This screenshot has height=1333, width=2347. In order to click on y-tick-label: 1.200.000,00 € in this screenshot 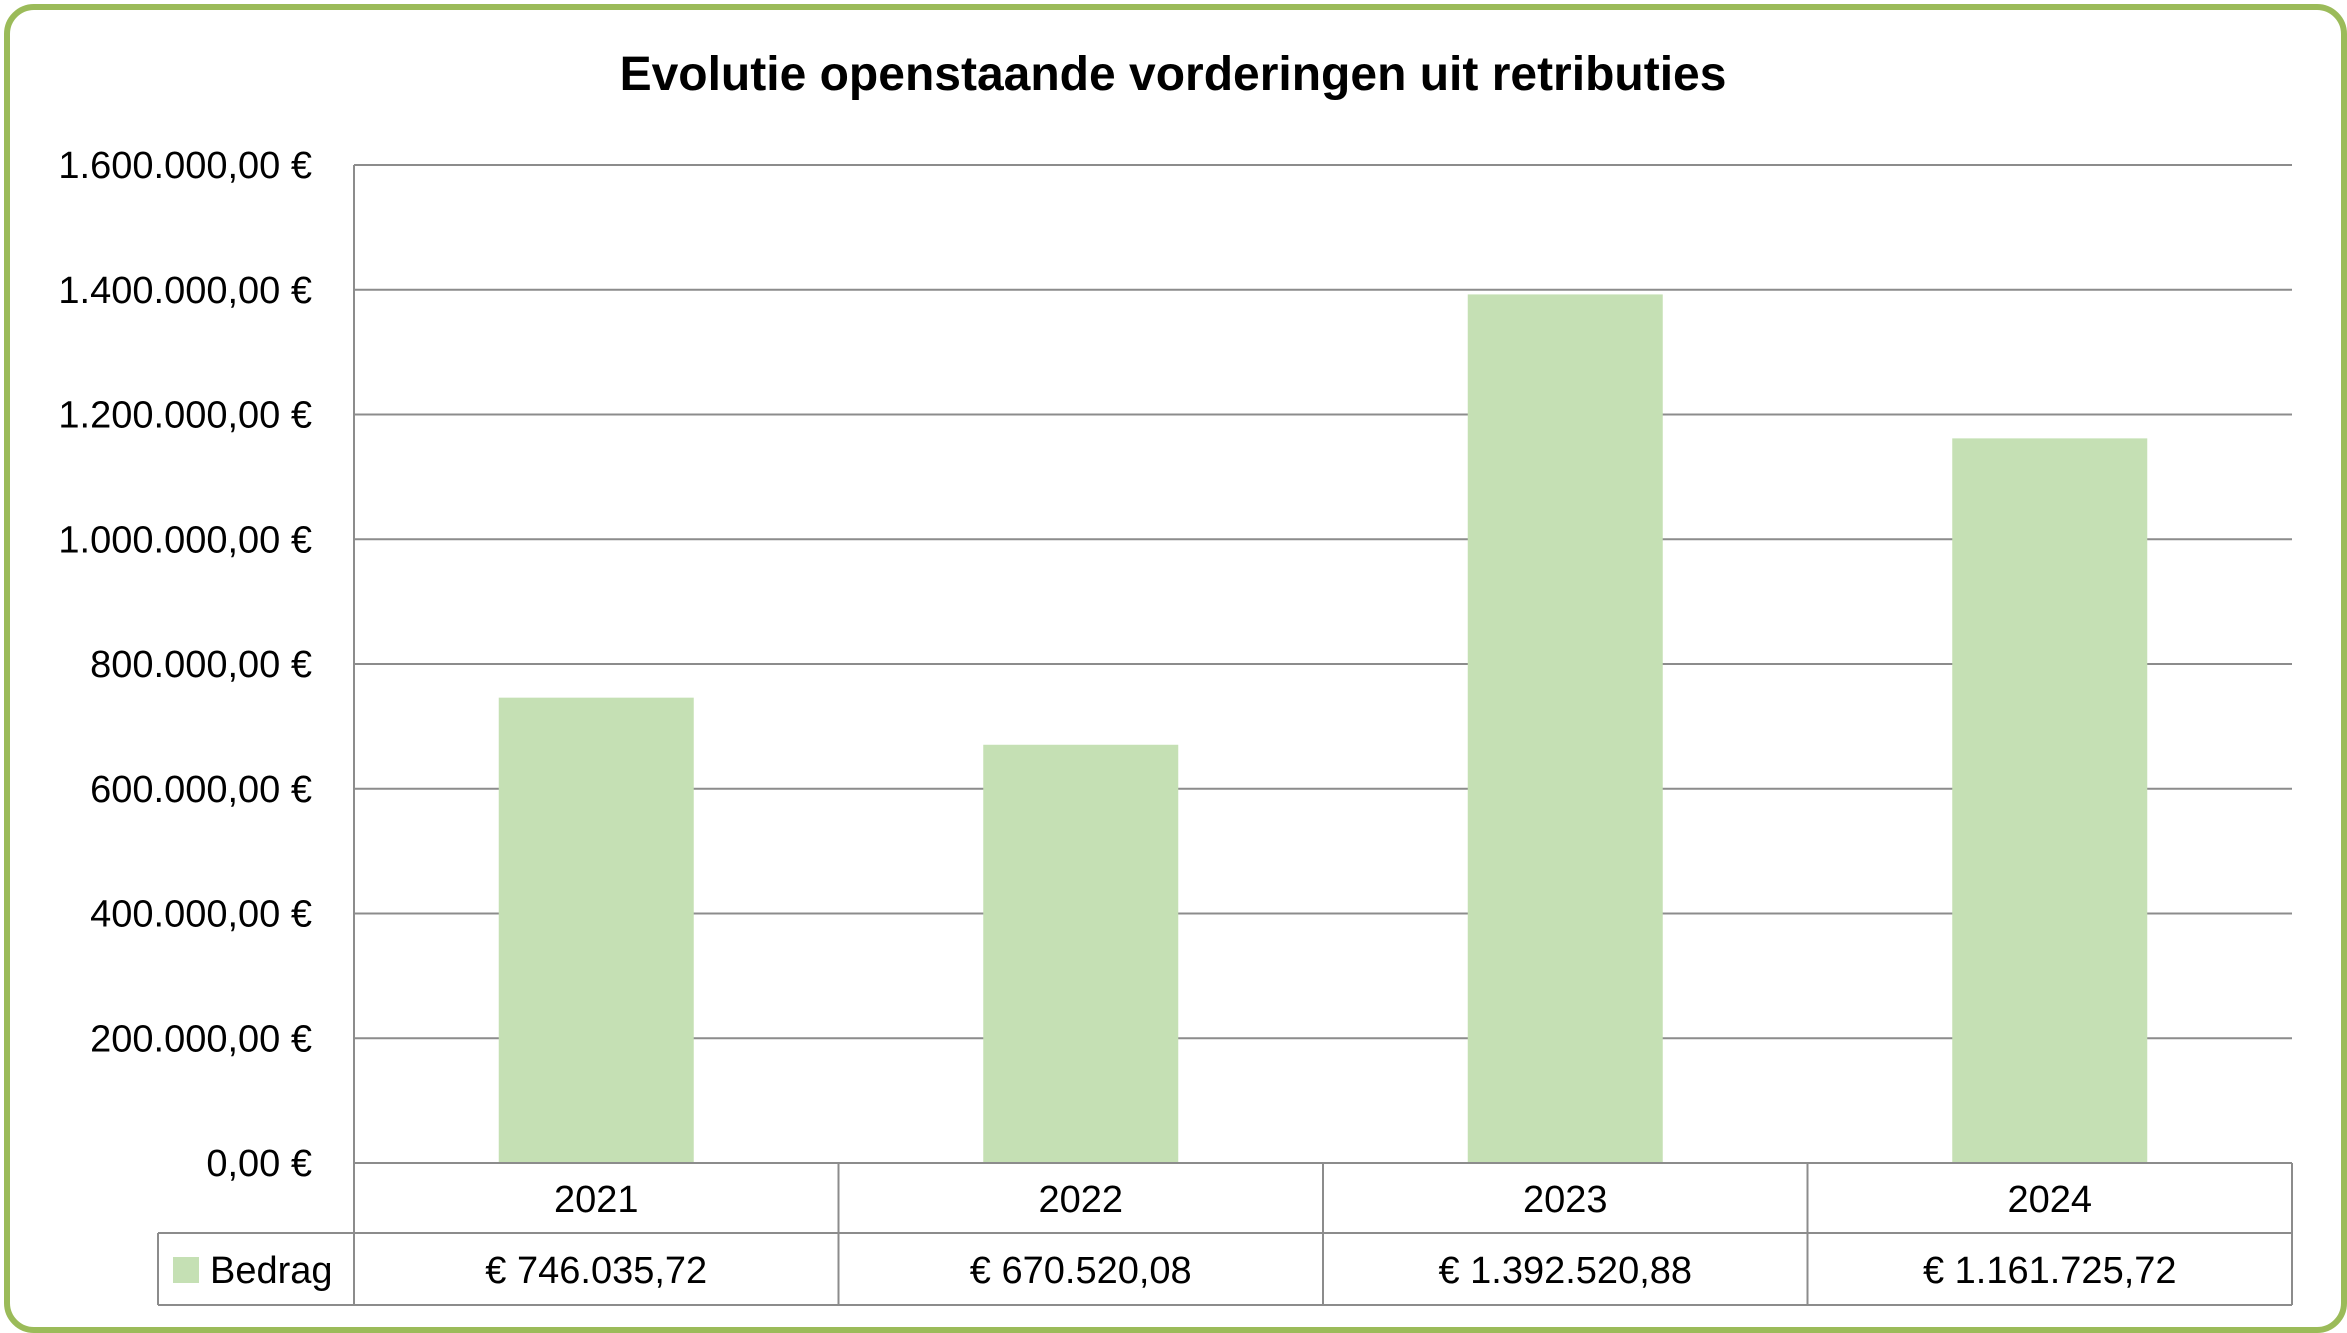, I will do `click(185, 416)`.